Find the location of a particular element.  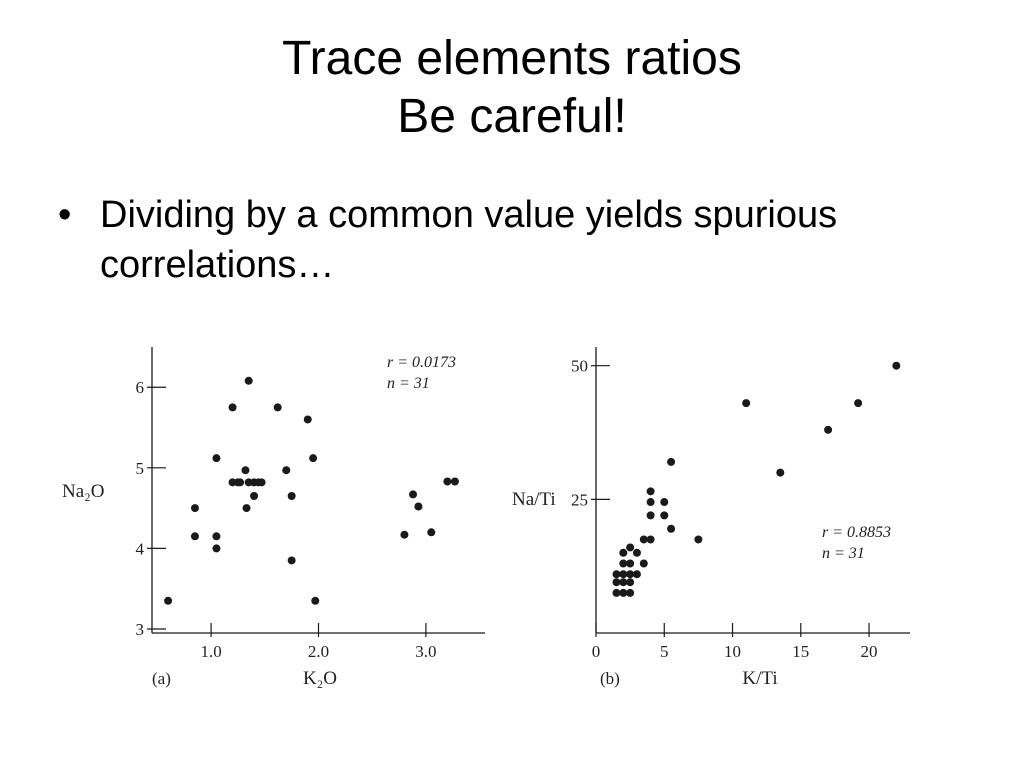

y-tick-label: 25 is located at coordinates (579, 499).